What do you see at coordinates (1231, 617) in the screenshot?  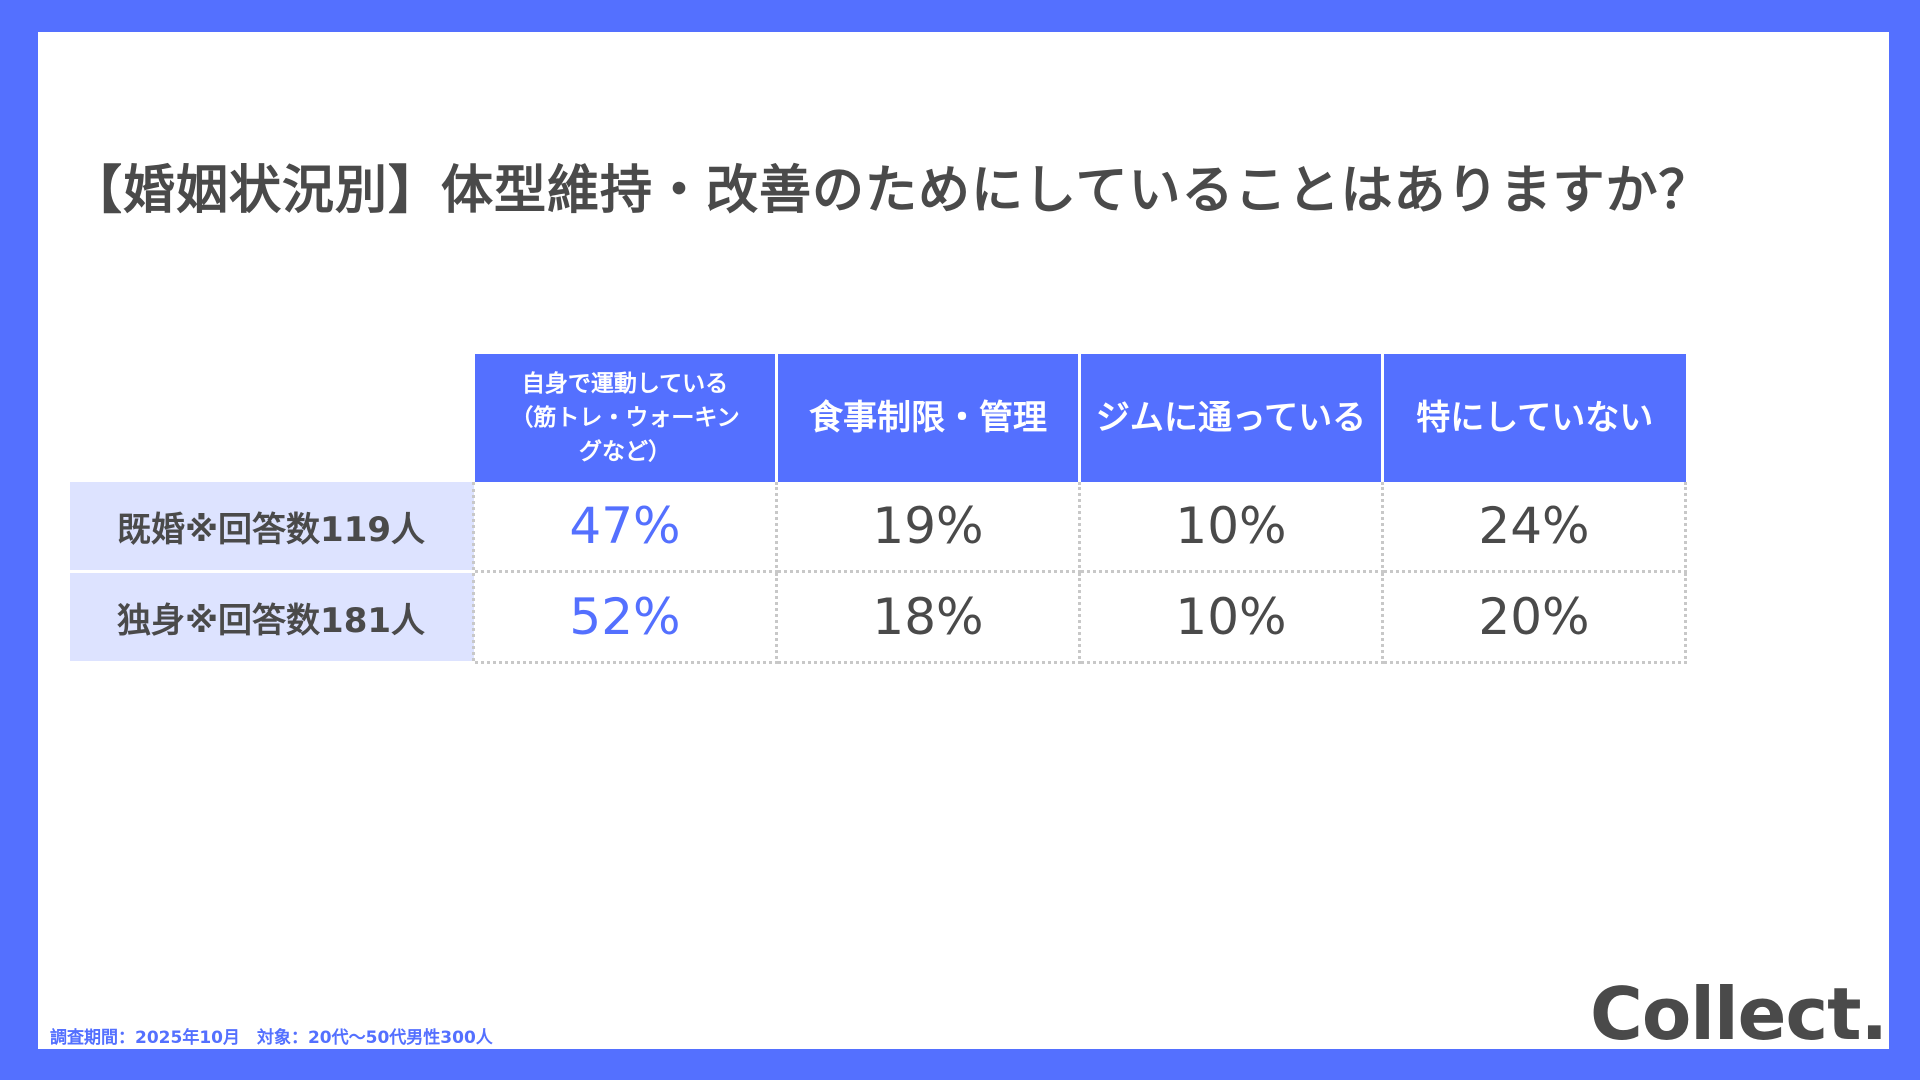 I see `data-label-single-gym: 10%` at bounding box center [1231, 617].